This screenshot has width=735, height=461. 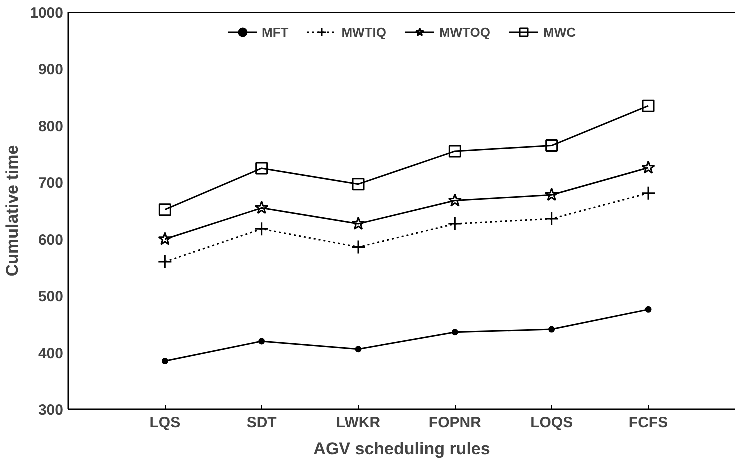 I want to click on x-axis-title: AGV scheduling rules, so click(x=402, y=449).